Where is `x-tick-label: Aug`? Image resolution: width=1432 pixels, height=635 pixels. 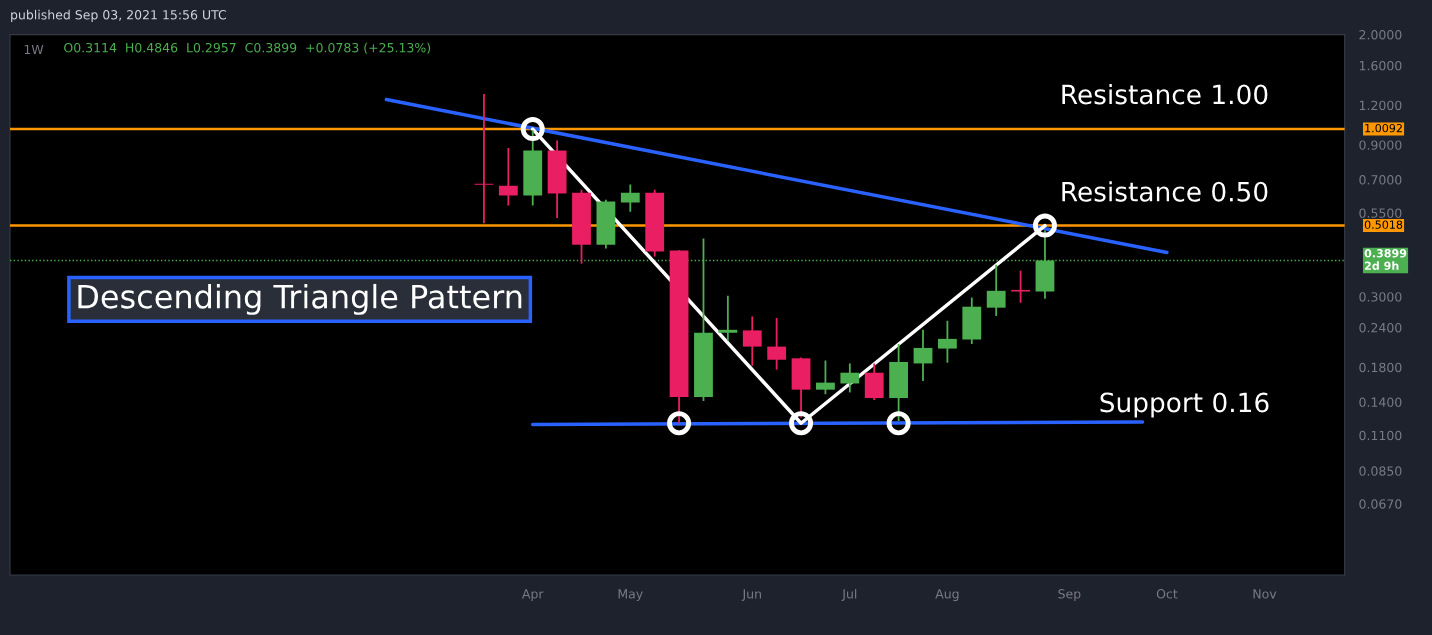 x-tick-label: Aug is located at coordinates (947, 595).